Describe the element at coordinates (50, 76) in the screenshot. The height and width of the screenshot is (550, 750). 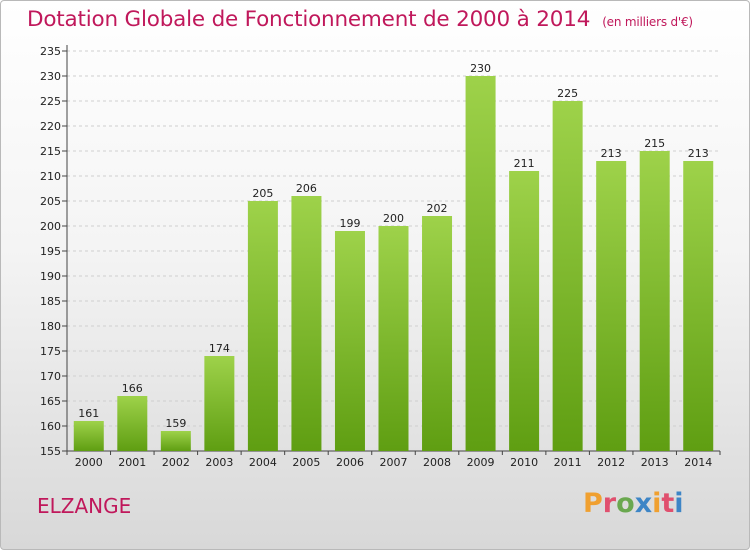
I see `y-tick-label: 230` at that location.